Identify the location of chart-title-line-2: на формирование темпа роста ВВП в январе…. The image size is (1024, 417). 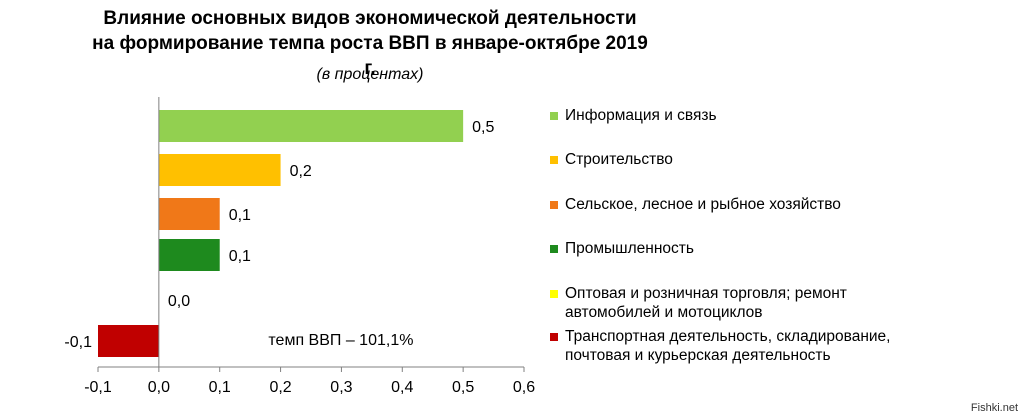
(370, 56).